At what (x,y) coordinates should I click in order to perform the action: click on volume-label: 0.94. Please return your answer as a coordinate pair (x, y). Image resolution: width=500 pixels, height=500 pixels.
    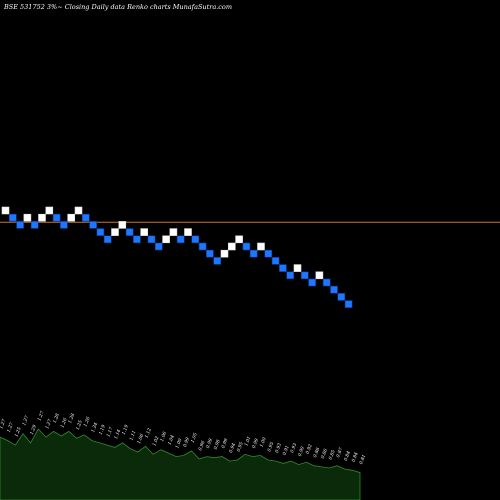
    Looking at the image, I should click on (232, 448).